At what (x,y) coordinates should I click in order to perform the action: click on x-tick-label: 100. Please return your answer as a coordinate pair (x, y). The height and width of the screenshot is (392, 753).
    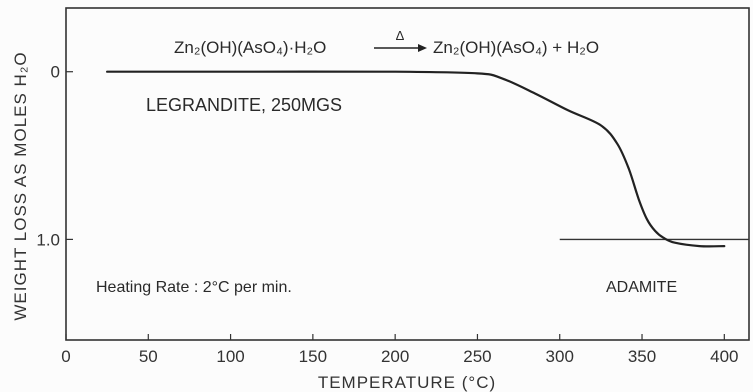
    Looking at the image, I should click on (230, 356).